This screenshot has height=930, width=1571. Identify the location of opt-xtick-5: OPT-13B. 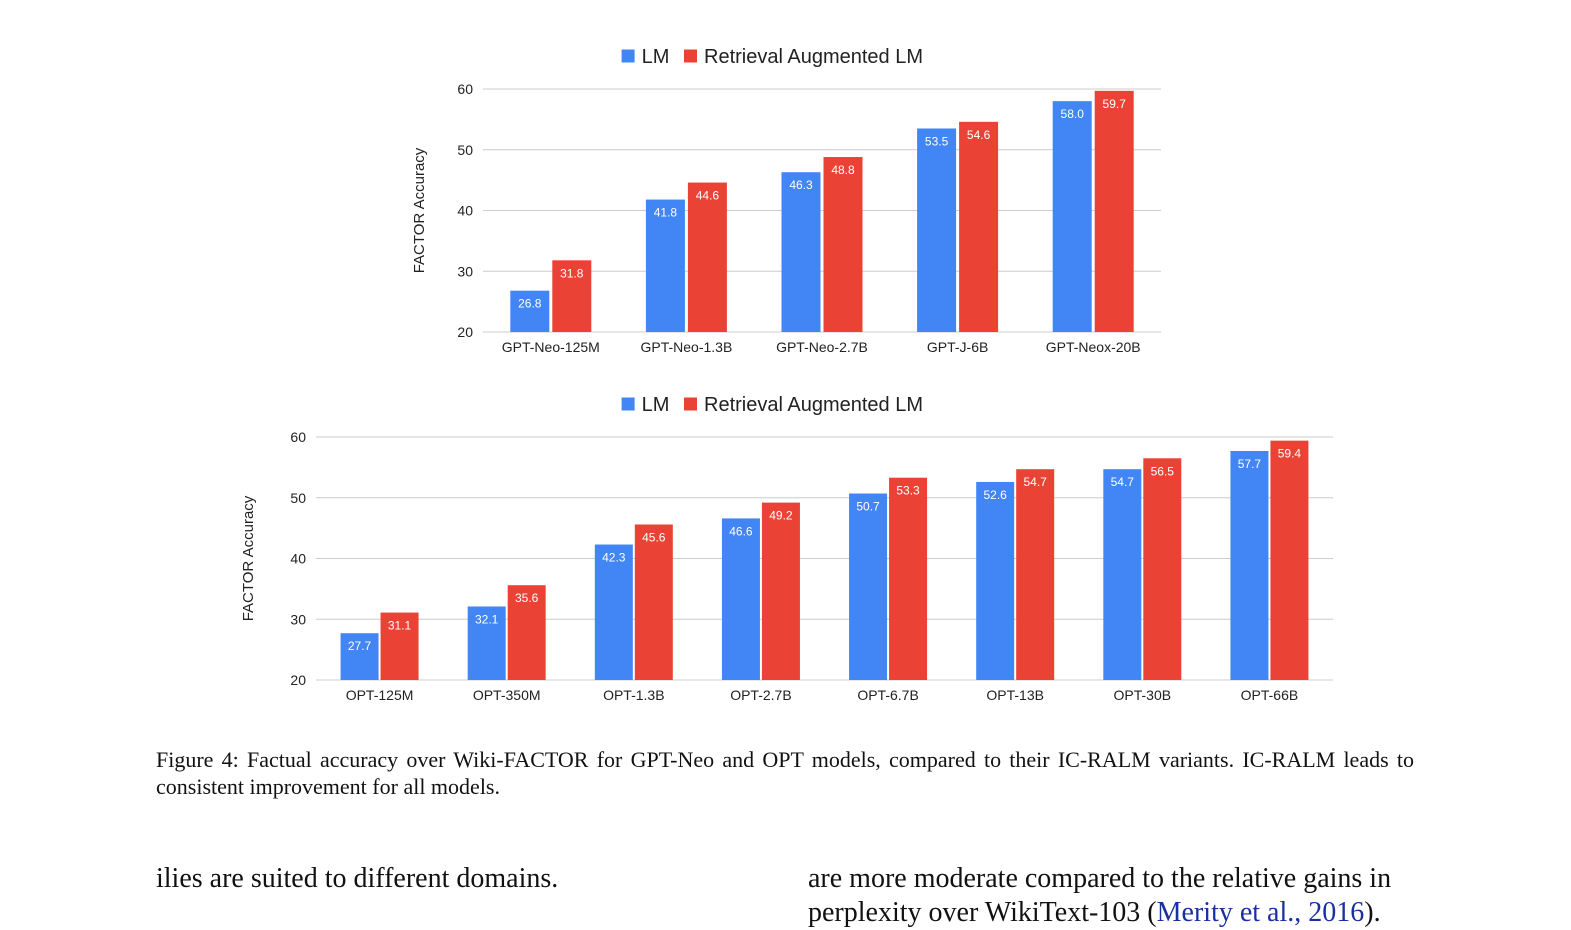
(1015, 695).